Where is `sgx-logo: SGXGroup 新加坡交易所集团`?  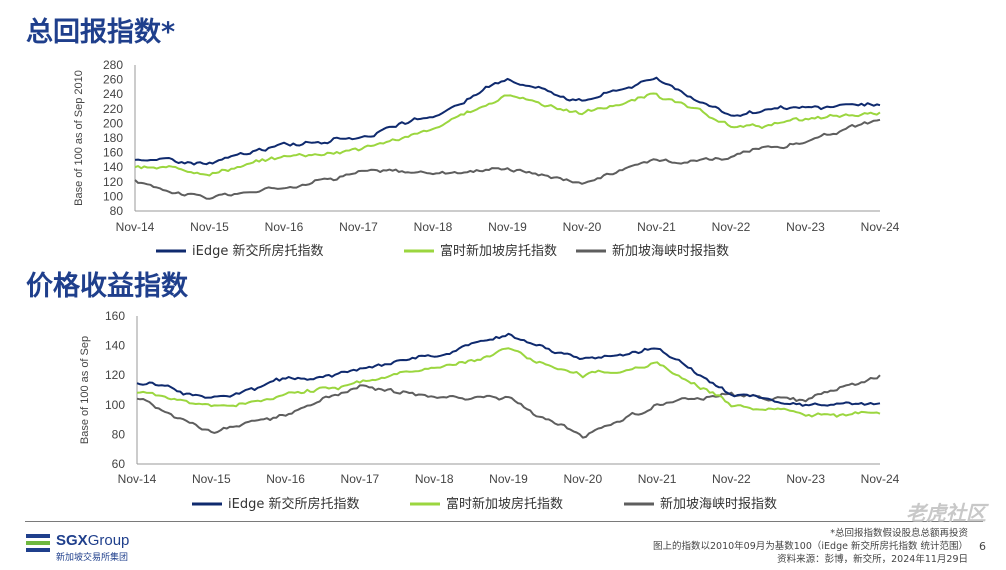 sgx-logo: SGXGroup 新加坡交易所集团 is located at coordinates (91, 548).